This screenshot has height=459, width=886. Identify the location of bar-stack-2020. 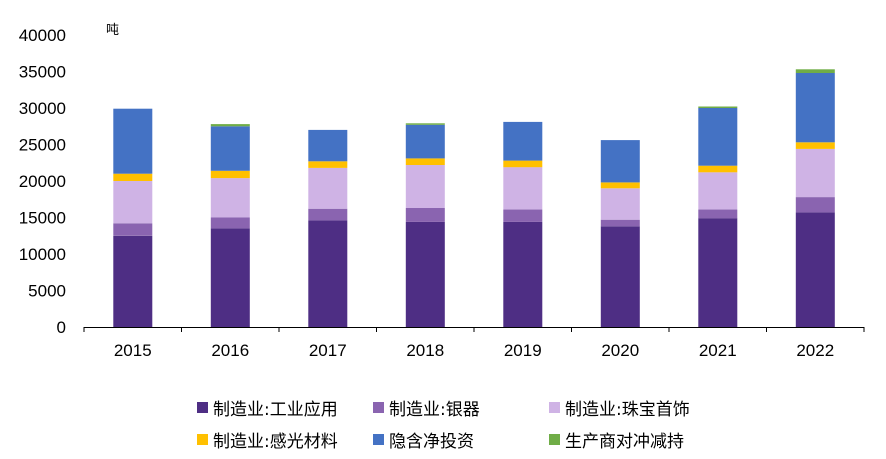
(620, 233).